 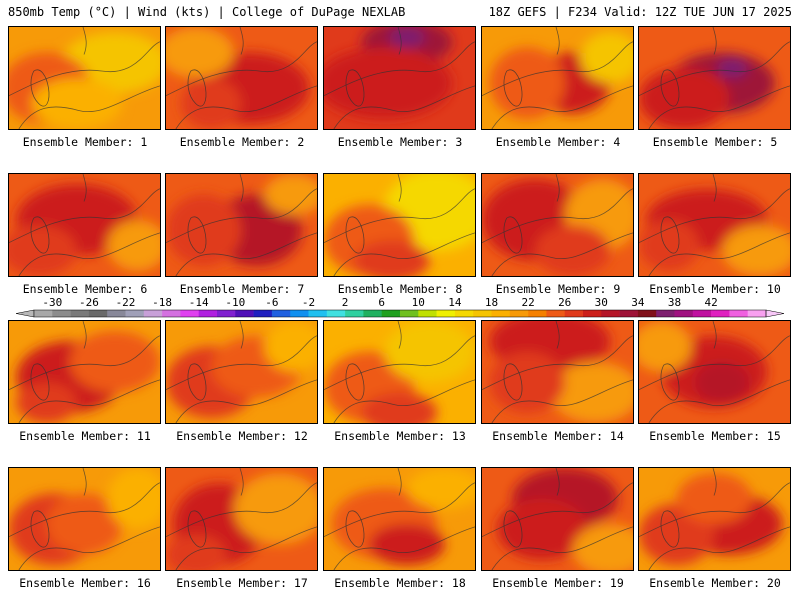 What do you see at coordinates (558, 583) in the screenshot?
I see `ensemble-member-caption: Ensemble Member: 19` at bounding box center [558, 583].